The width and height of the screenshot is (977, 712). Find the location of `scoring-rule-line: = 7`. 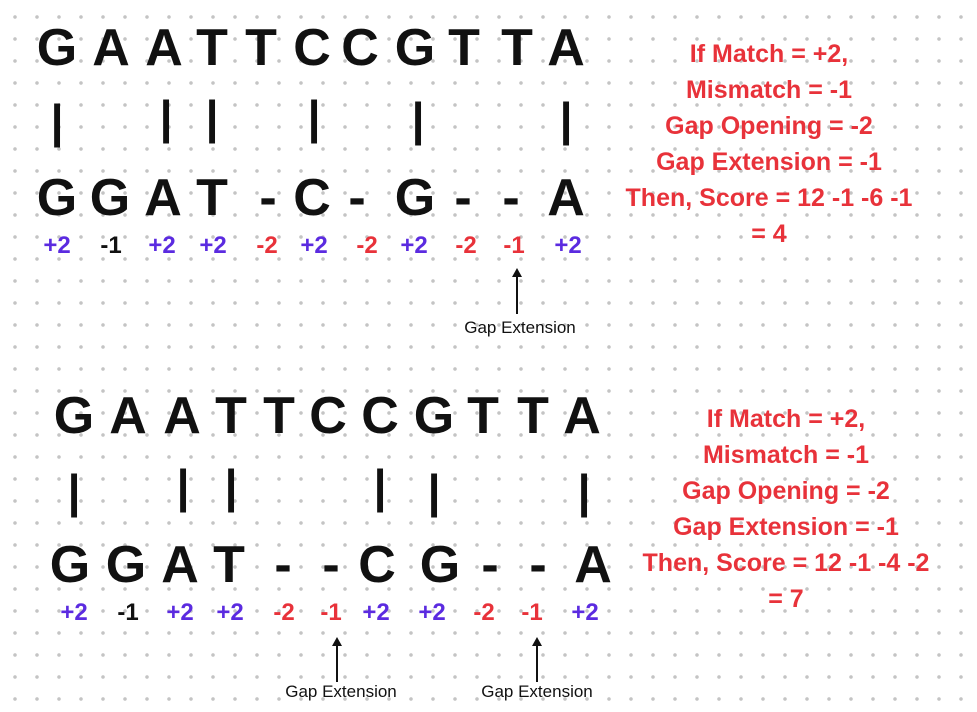

scoring-rule-line: = 7 is located at coordinates (786, 599).